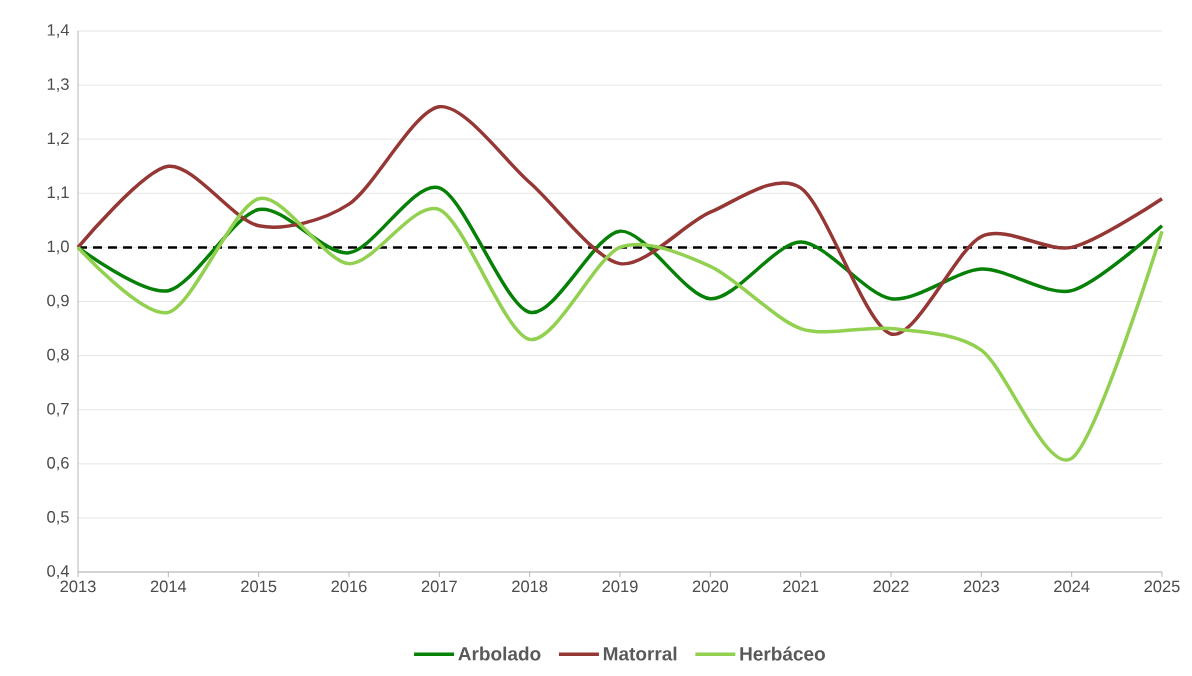 The height and width of the screenshot is (676, 1192). What do you see at coordinates (782, 653) in the screenshot?
I see `legend-label: Herbáceo` at bounding box center [782, 653].